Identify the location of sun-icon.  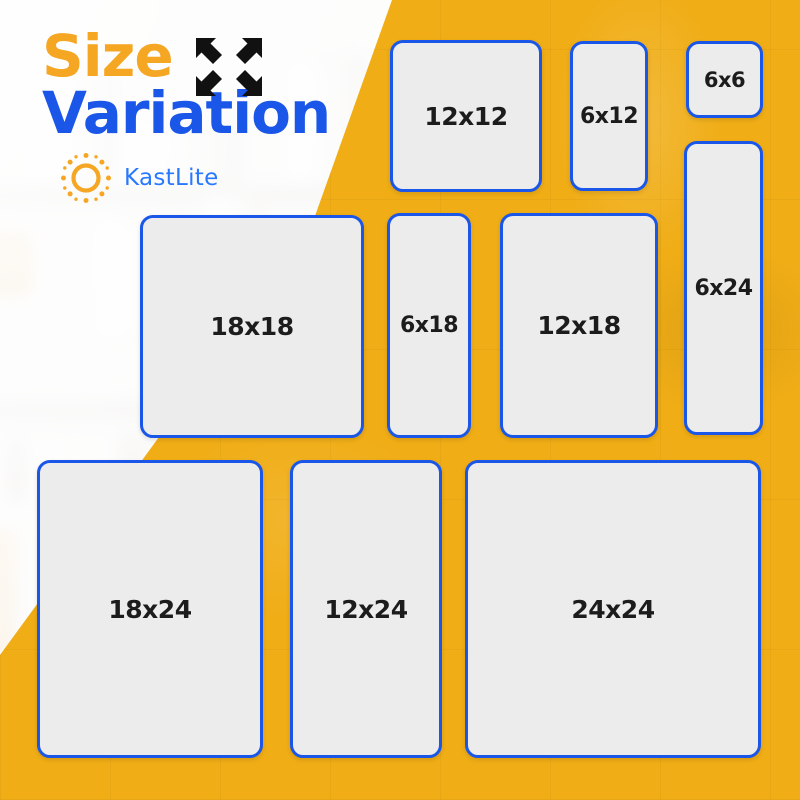
(86, 178).